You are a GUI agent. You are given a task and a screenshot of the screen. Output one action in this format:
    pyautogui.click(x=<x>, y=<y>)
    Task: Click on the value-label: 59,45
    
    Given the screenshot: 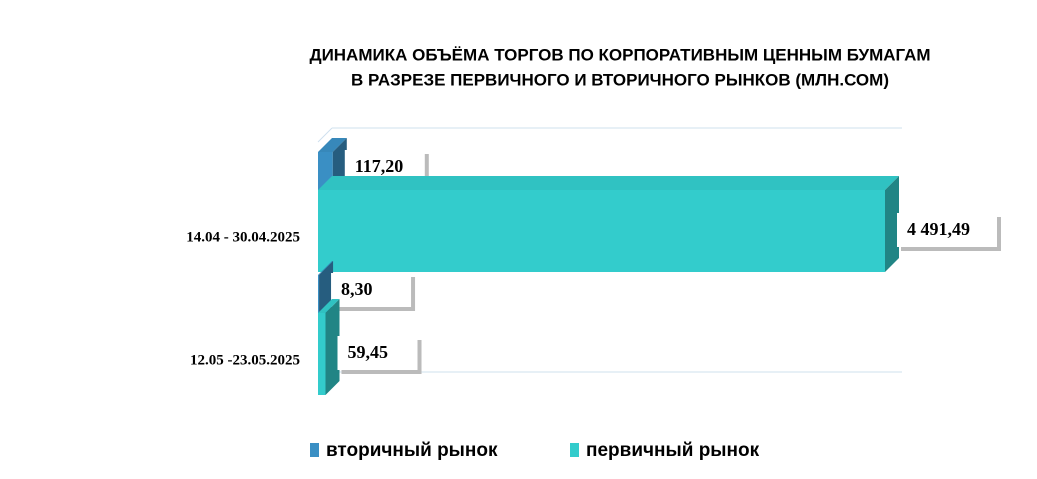 What is the action you would take?
    pyautogui.click(x=368, y=352)
    